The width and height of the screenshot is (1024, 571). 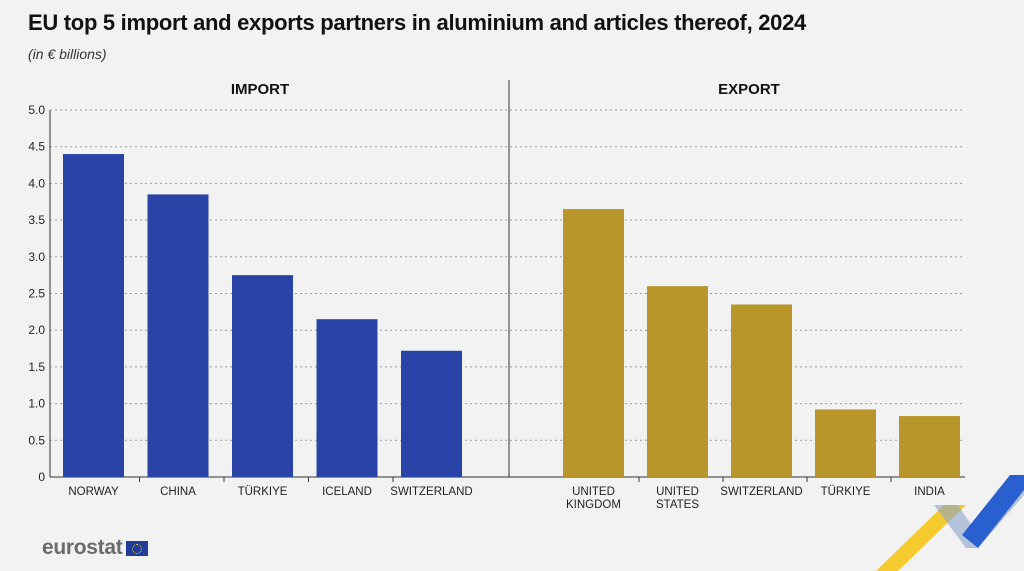 What do you see at coordinates (178, 492) in the screenshot?
I see `x-tick-label: CHINA` at bounding box center [178, 492].